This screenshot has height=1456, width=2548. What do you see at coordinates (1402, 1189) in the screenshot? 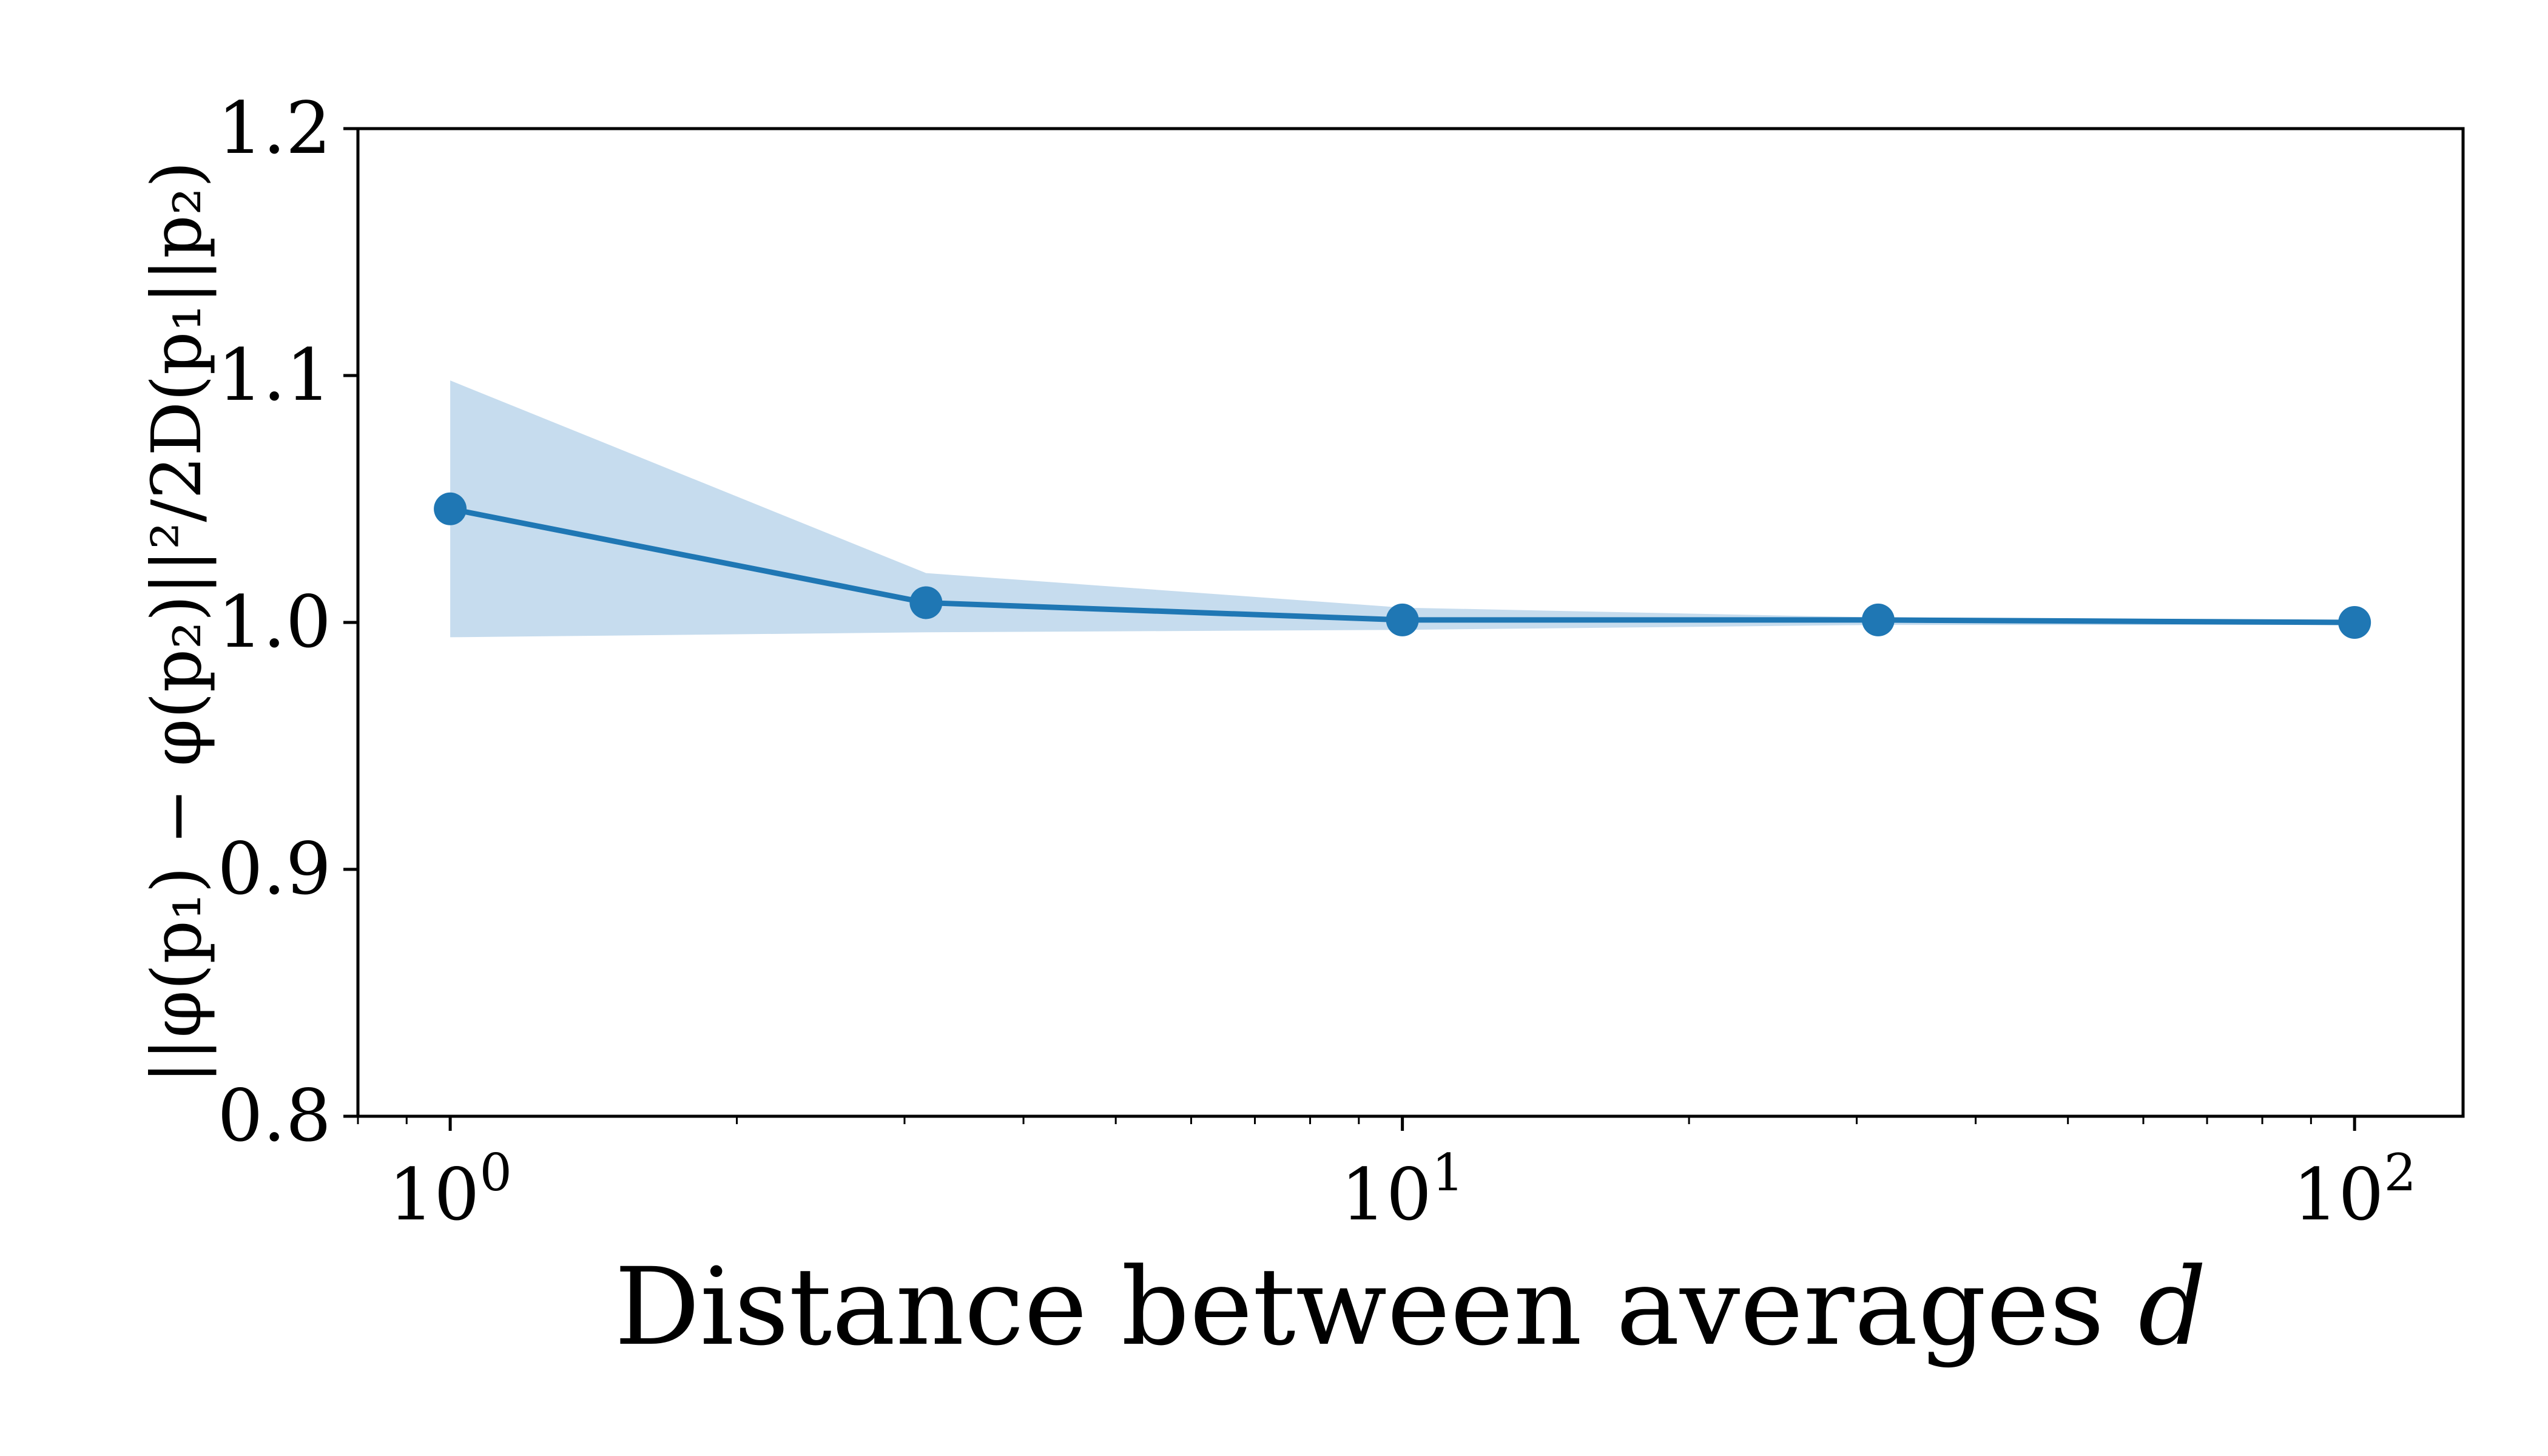
I see `x-tick-label: 10¹` at bounding box center [1402, 1189].